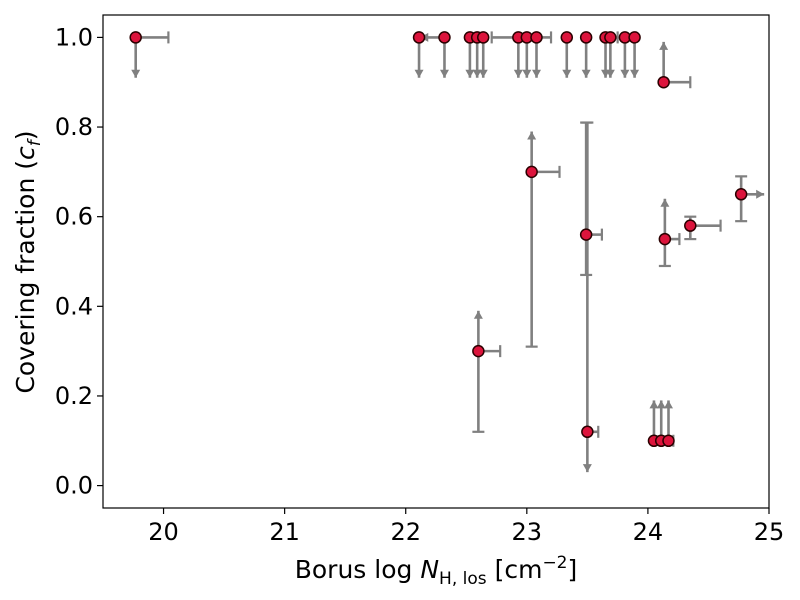  I want to click on x-tick-label: 23, so click(527, 532).